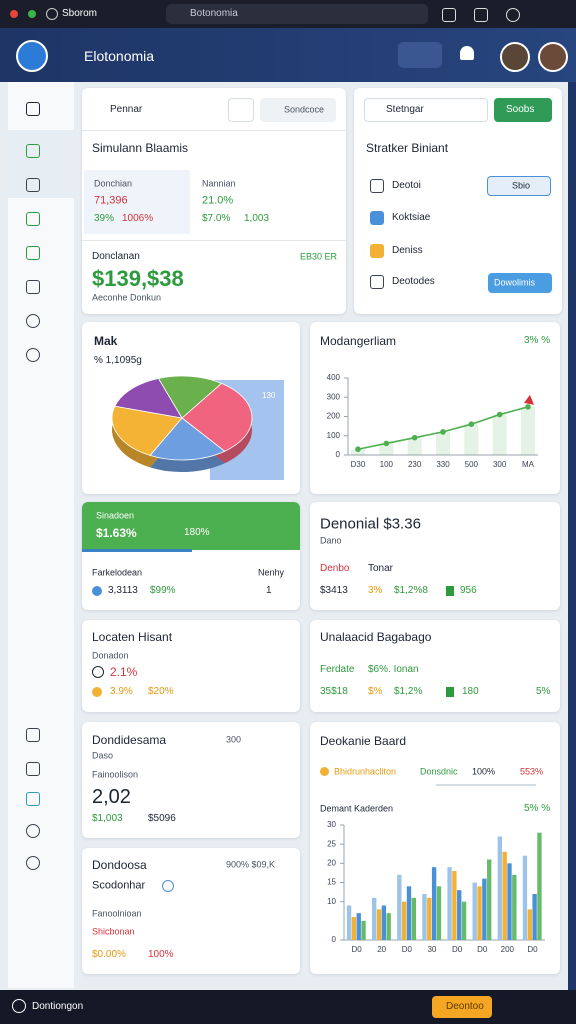 The image size is (576, 1024). I want to click on location-card, so click(191, 666).